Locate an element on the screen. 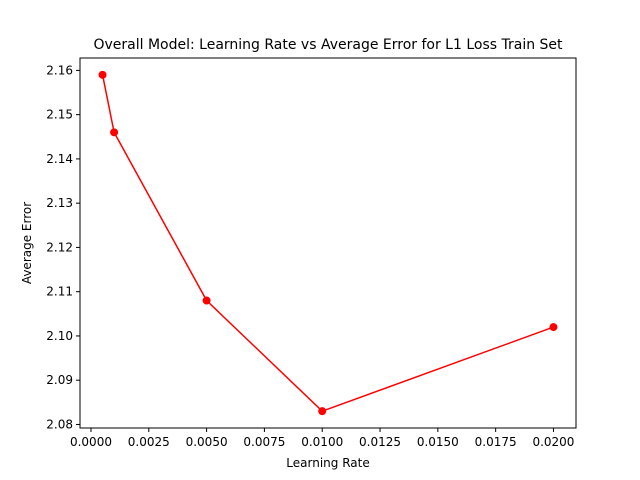 This screenshot has height=480, width=640. x-tick-label: 0.0075 is located at coordinates (264, 442).